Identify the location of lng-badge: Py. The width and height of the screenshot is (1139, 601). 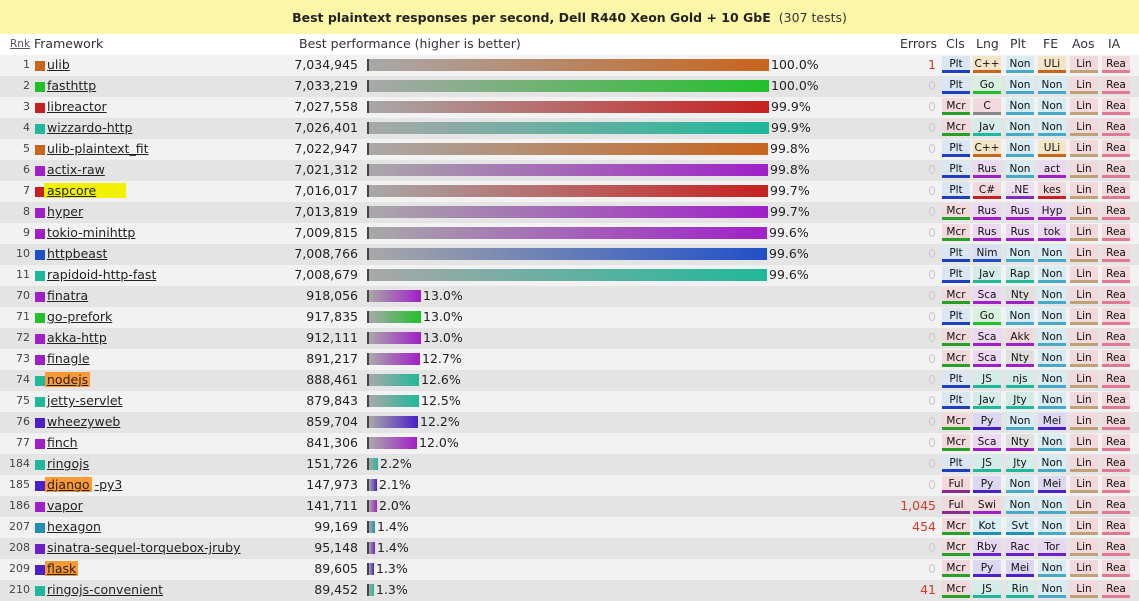
(987, 421).